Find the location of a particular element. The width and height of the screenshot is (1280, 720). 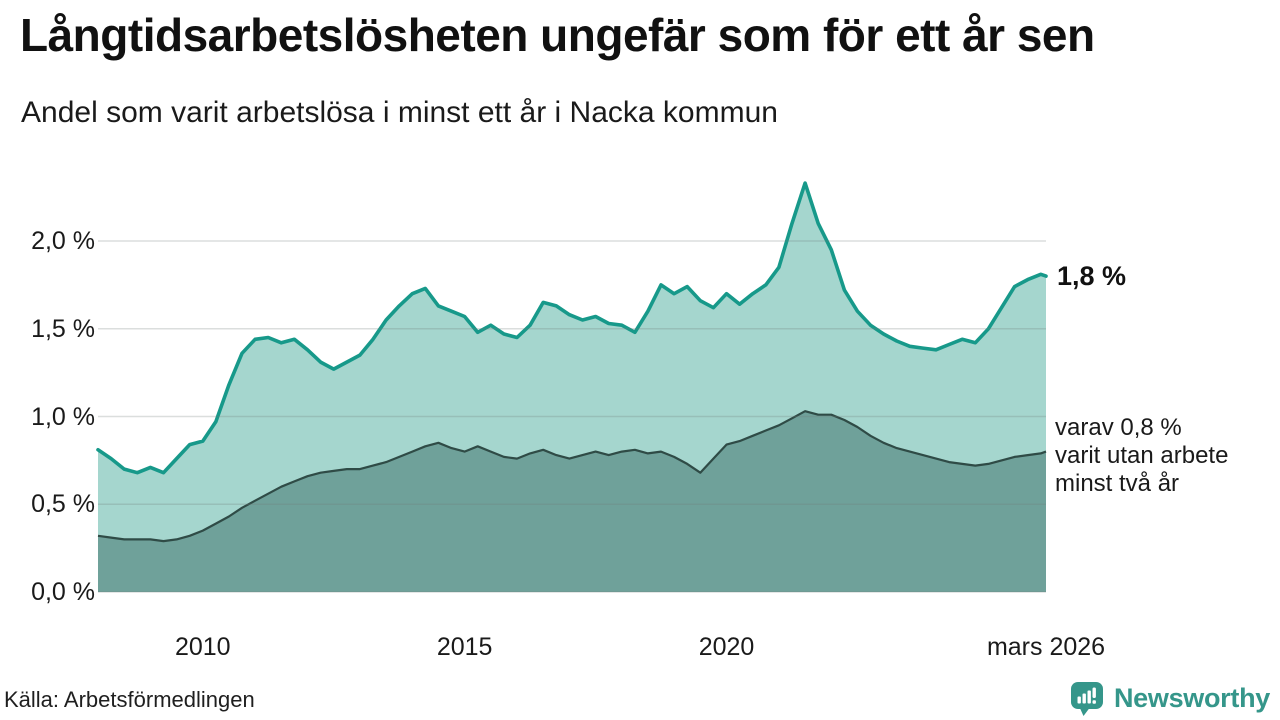

x-axis-tick: mars 2026 is located at coordinates (1046, 647).